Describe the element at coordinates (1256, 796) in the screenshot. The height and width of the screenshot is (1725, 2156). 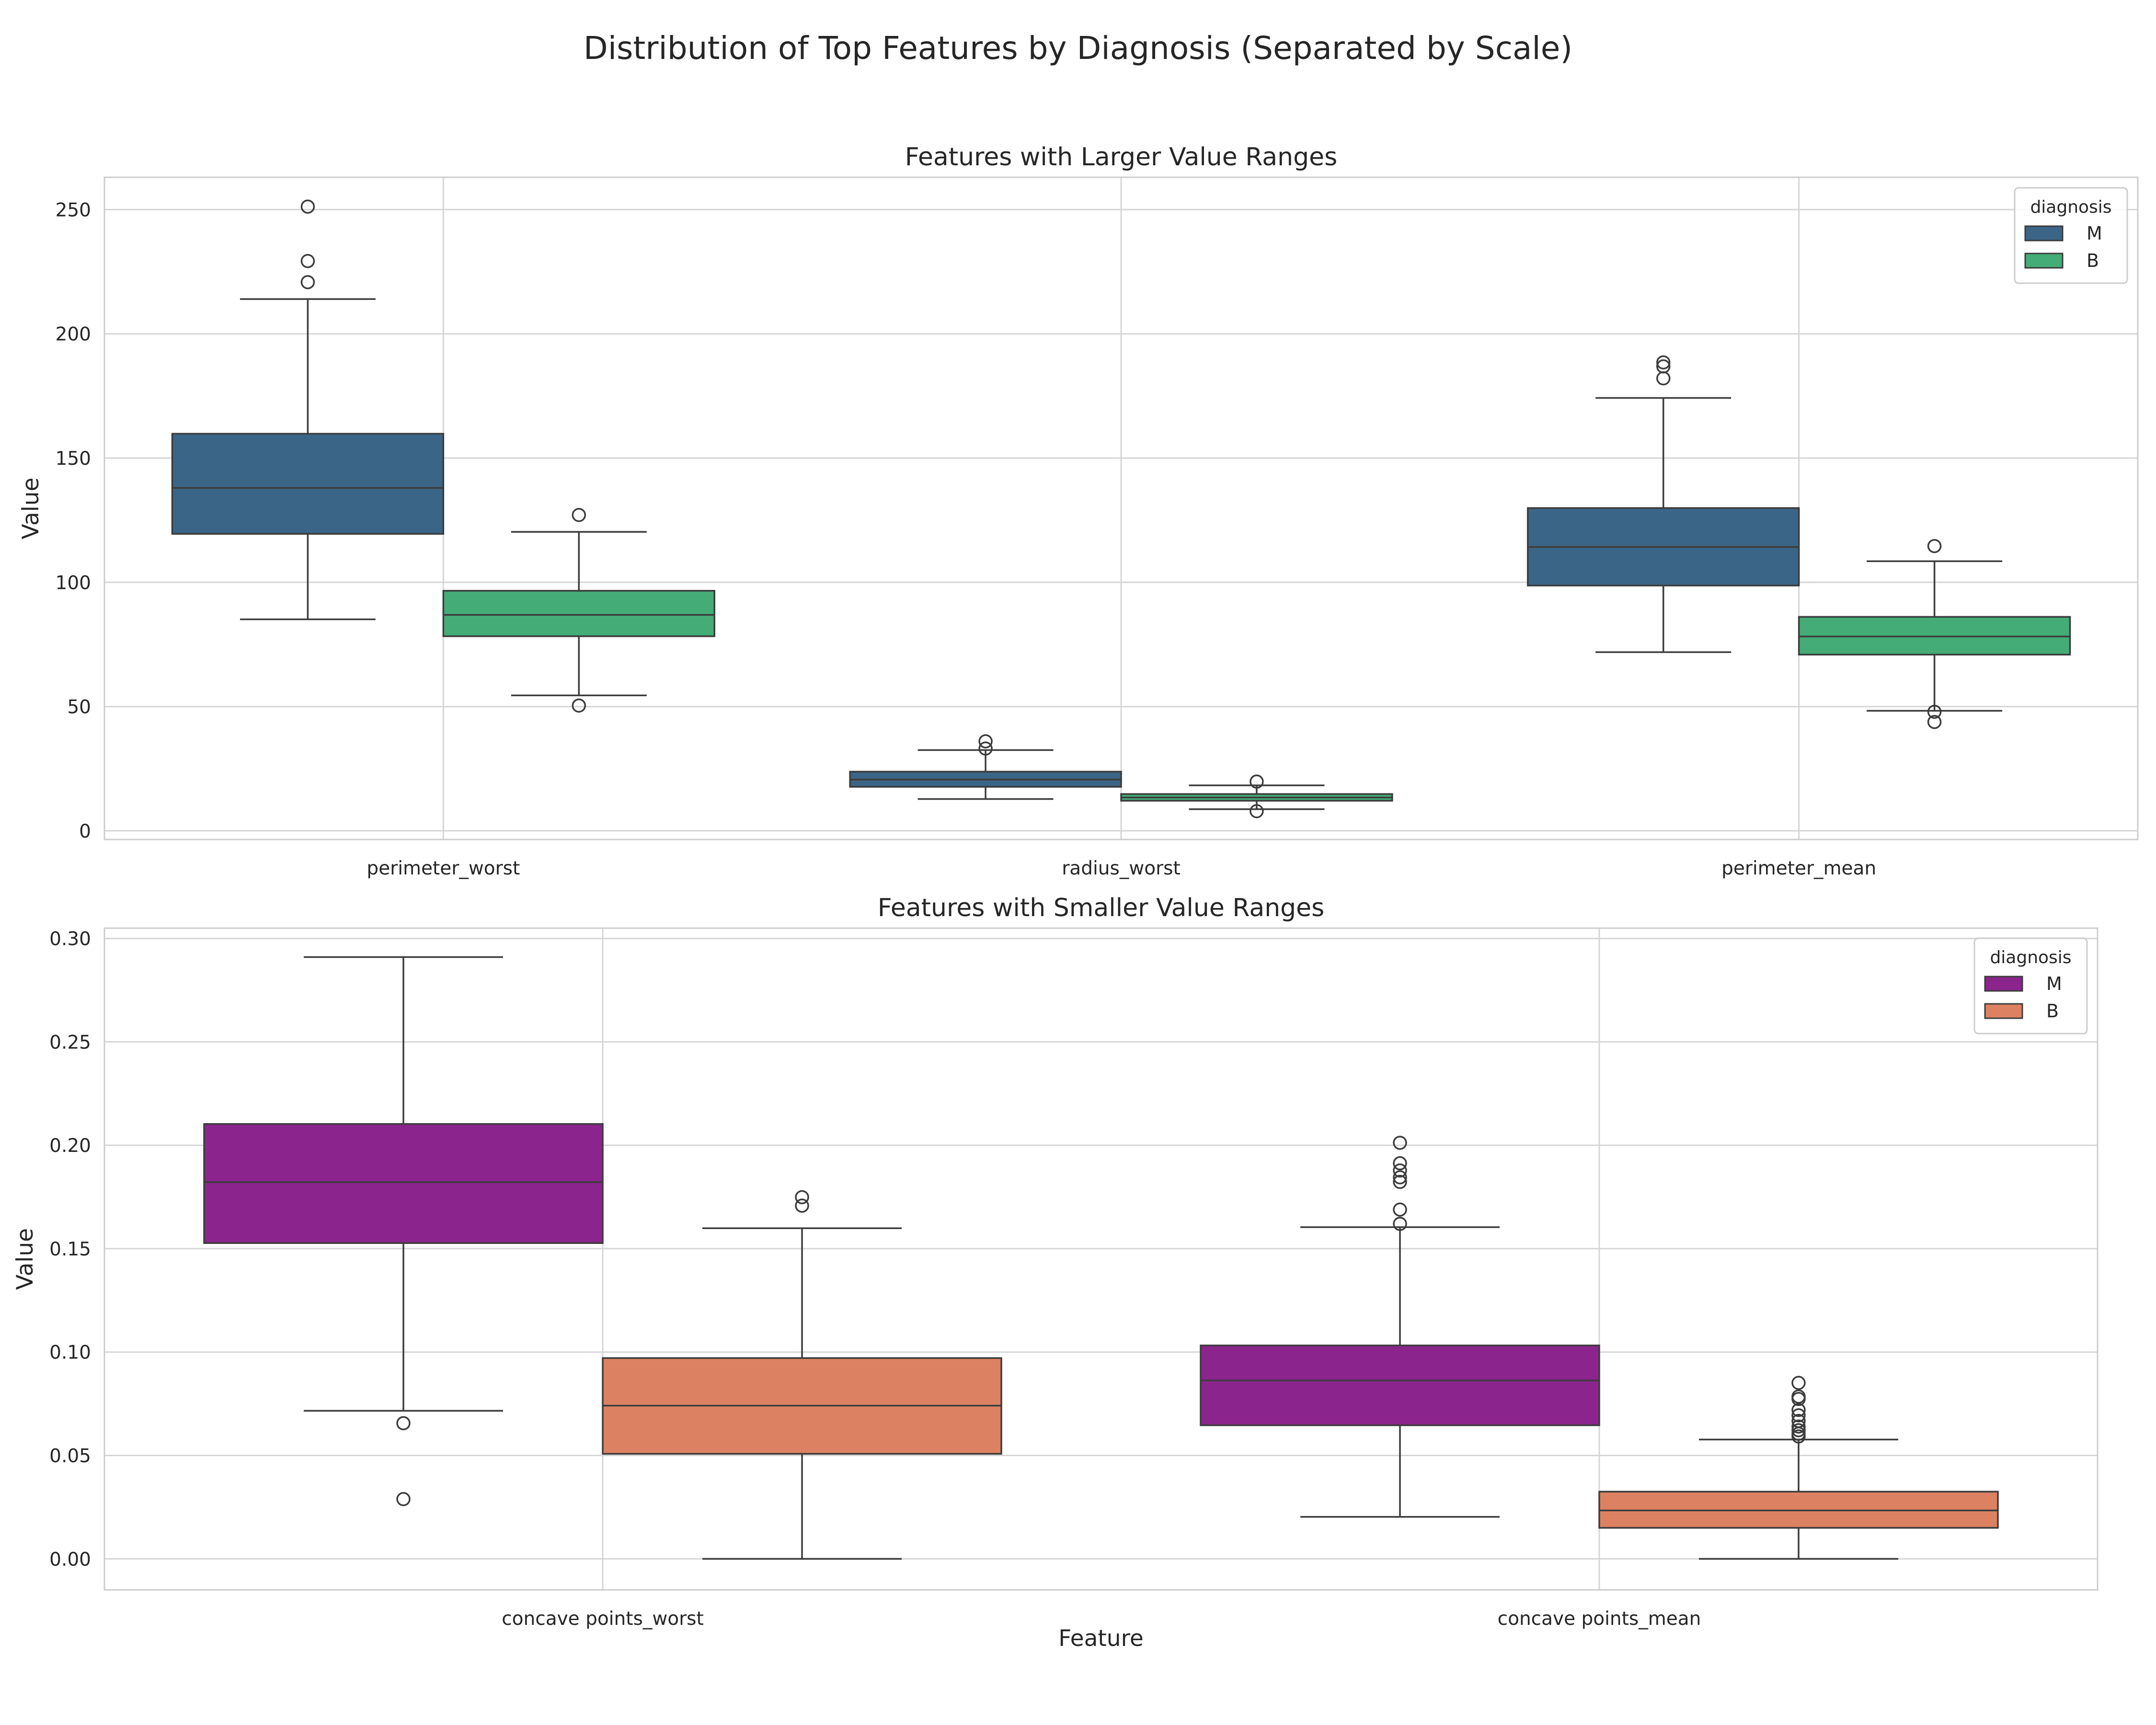
I see `box-radius-worst-b` at that location.